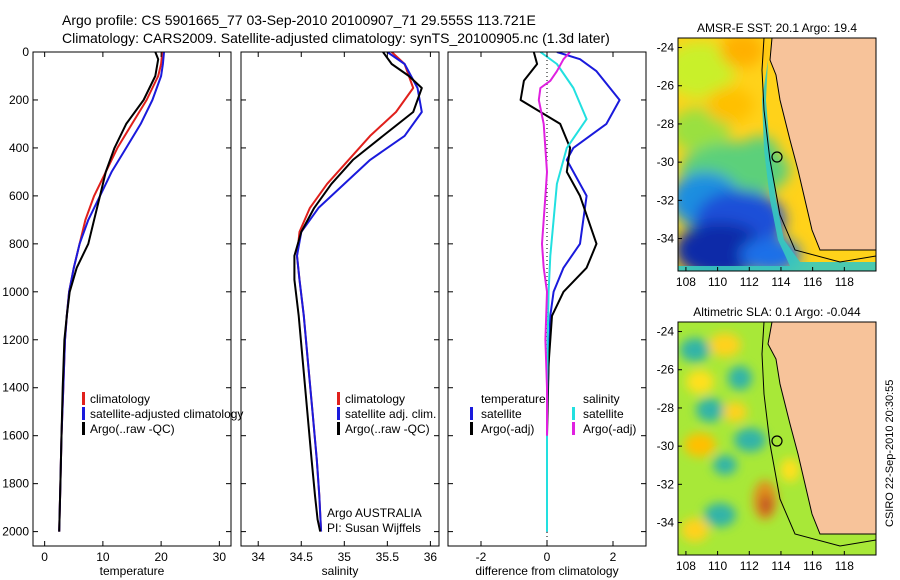 Image resolution: width=900 pixels, height=580 pixels. Describe the element at coordinates (132, 571) in the screenshot. I see `temperature-xlabel: temperature` at that location.